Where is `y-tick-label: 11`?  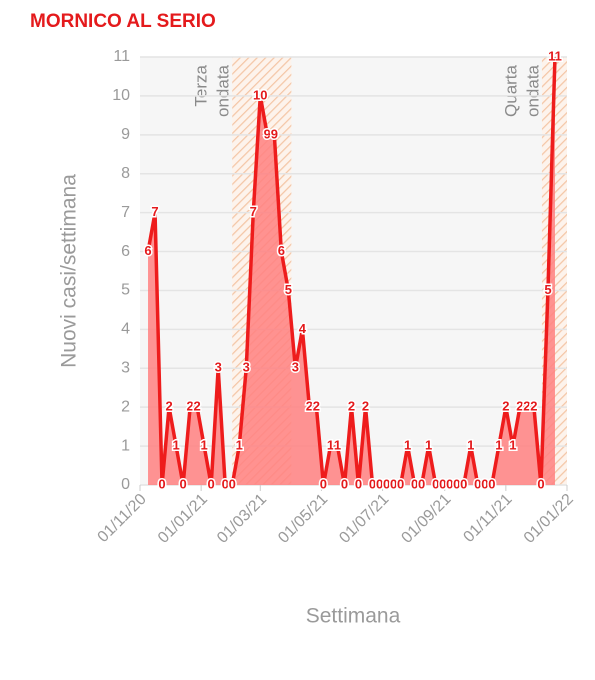 y-tick-label: 11 is located at coordinates (121, 56).